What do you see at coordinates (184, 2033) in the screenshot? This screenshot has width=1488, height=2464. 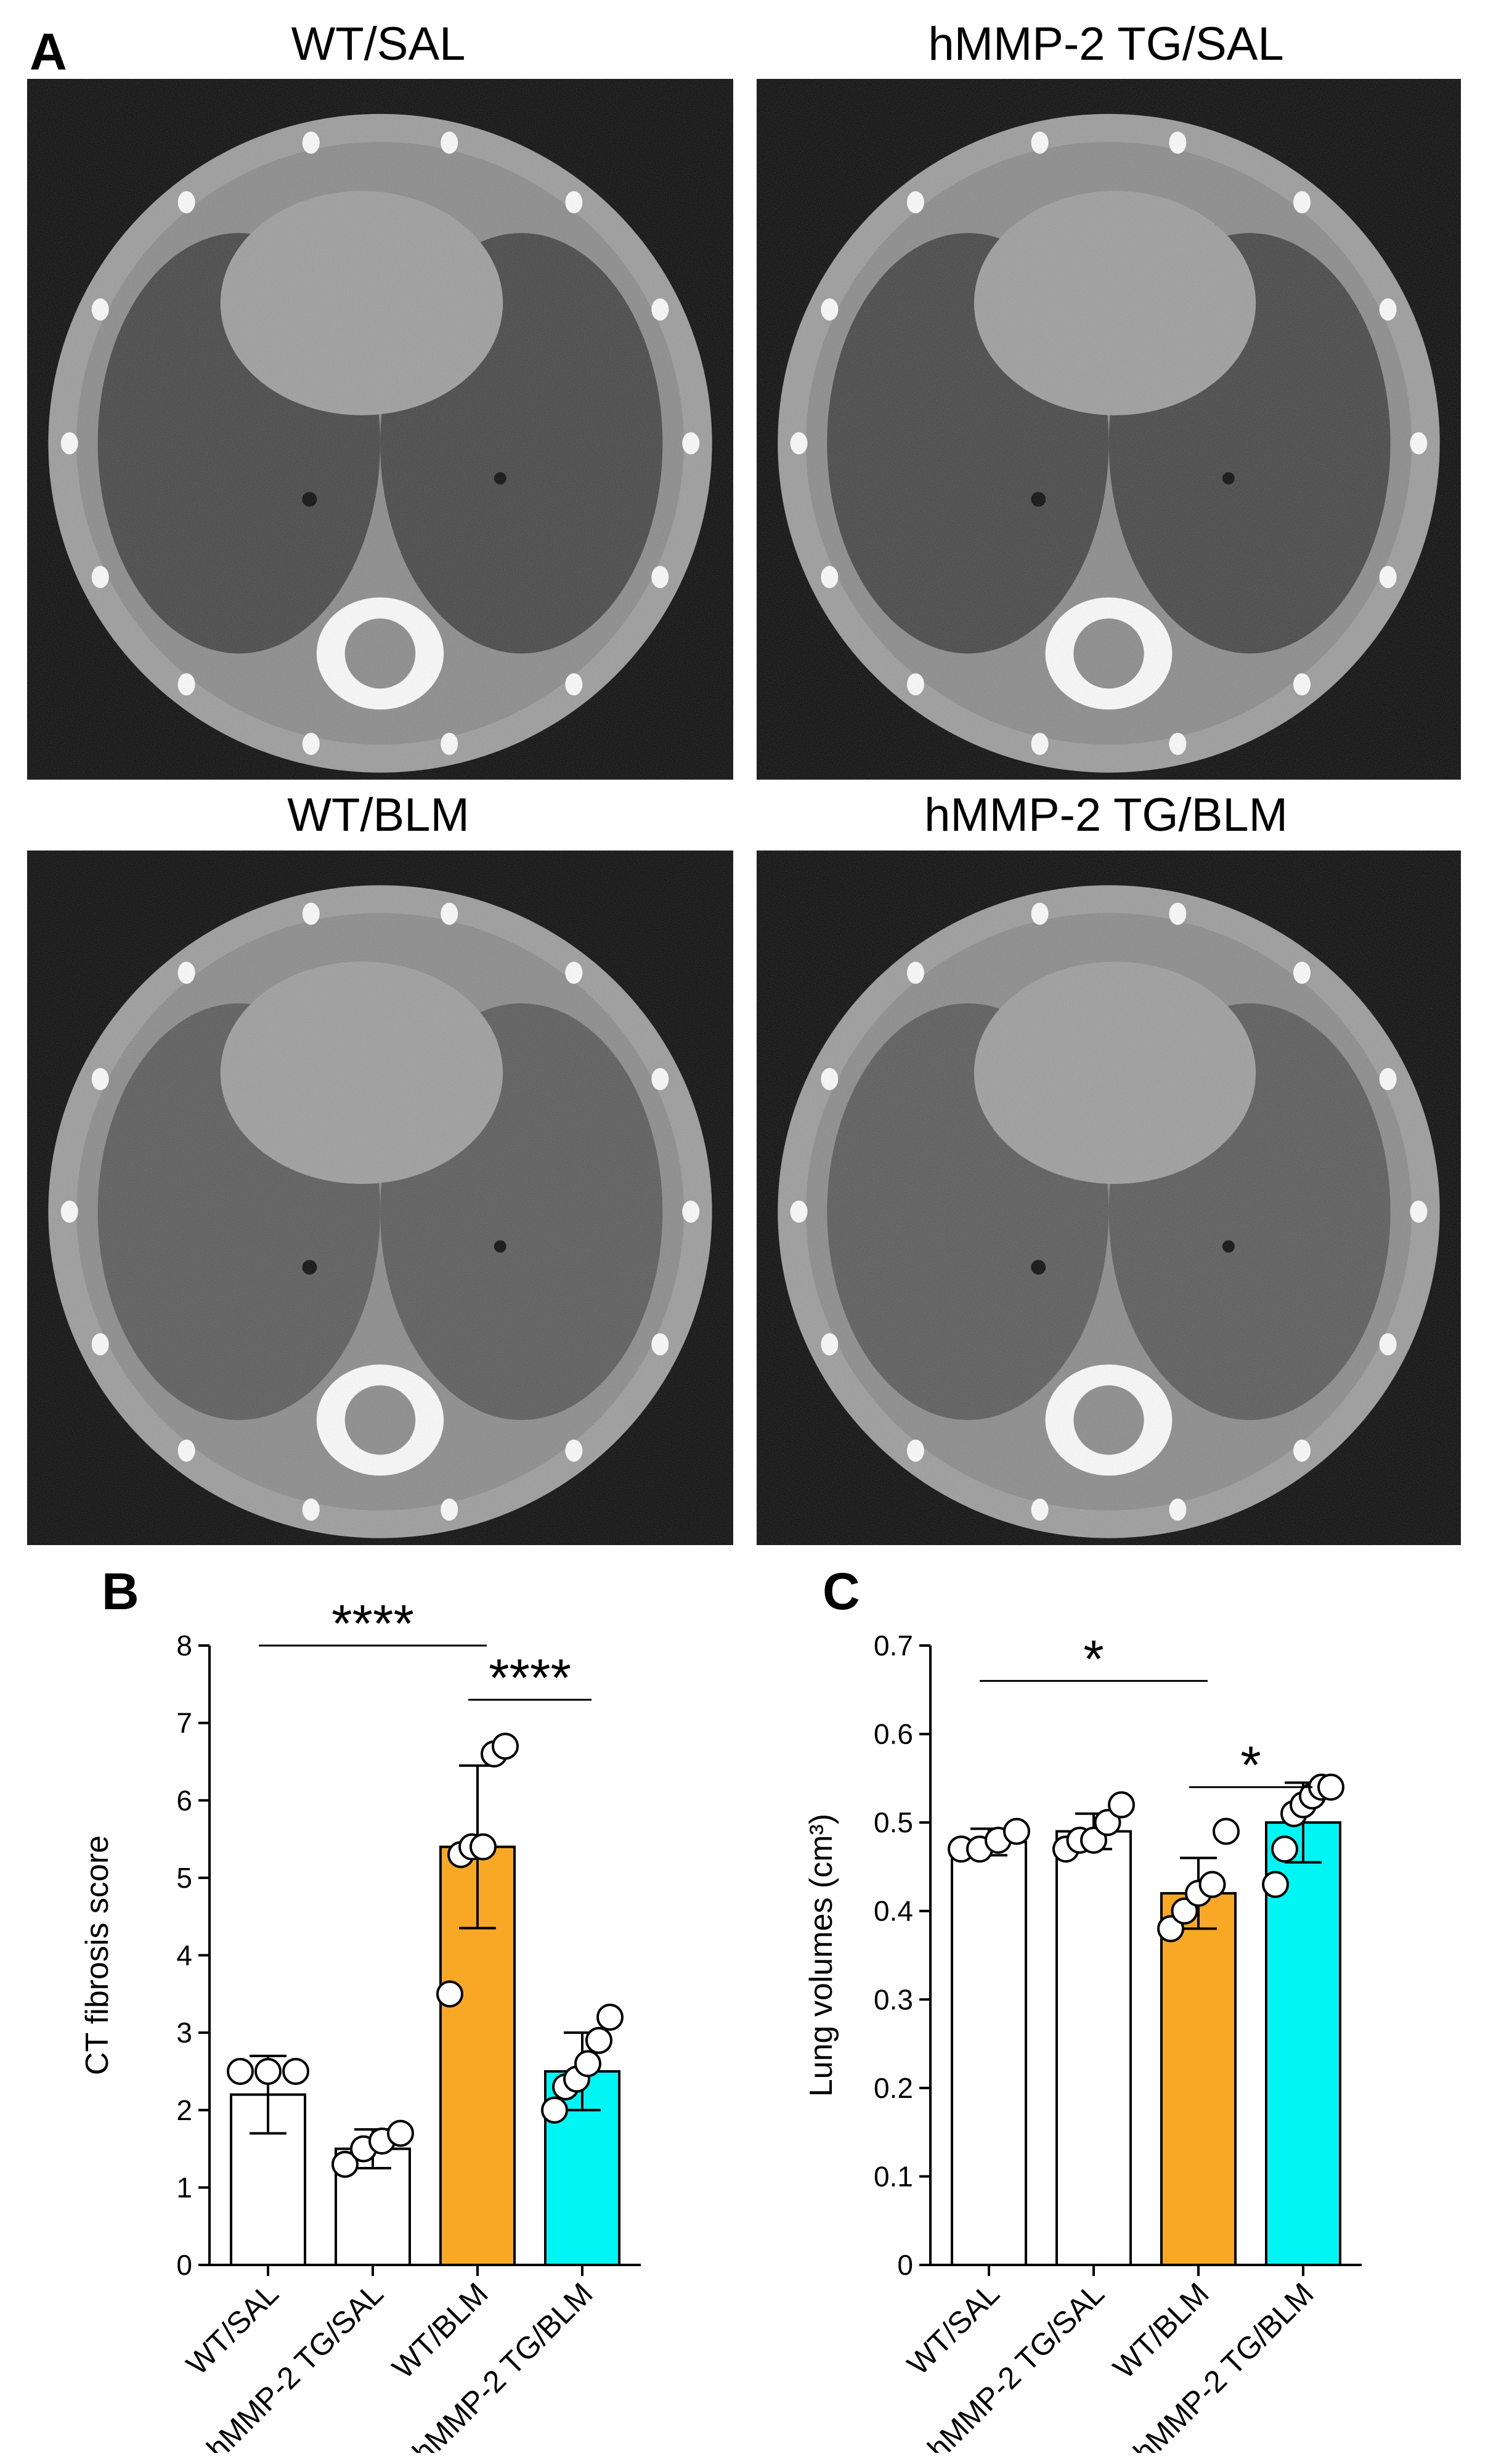 I see `y-tick-label: 3` at bounding box center [184, 2033].